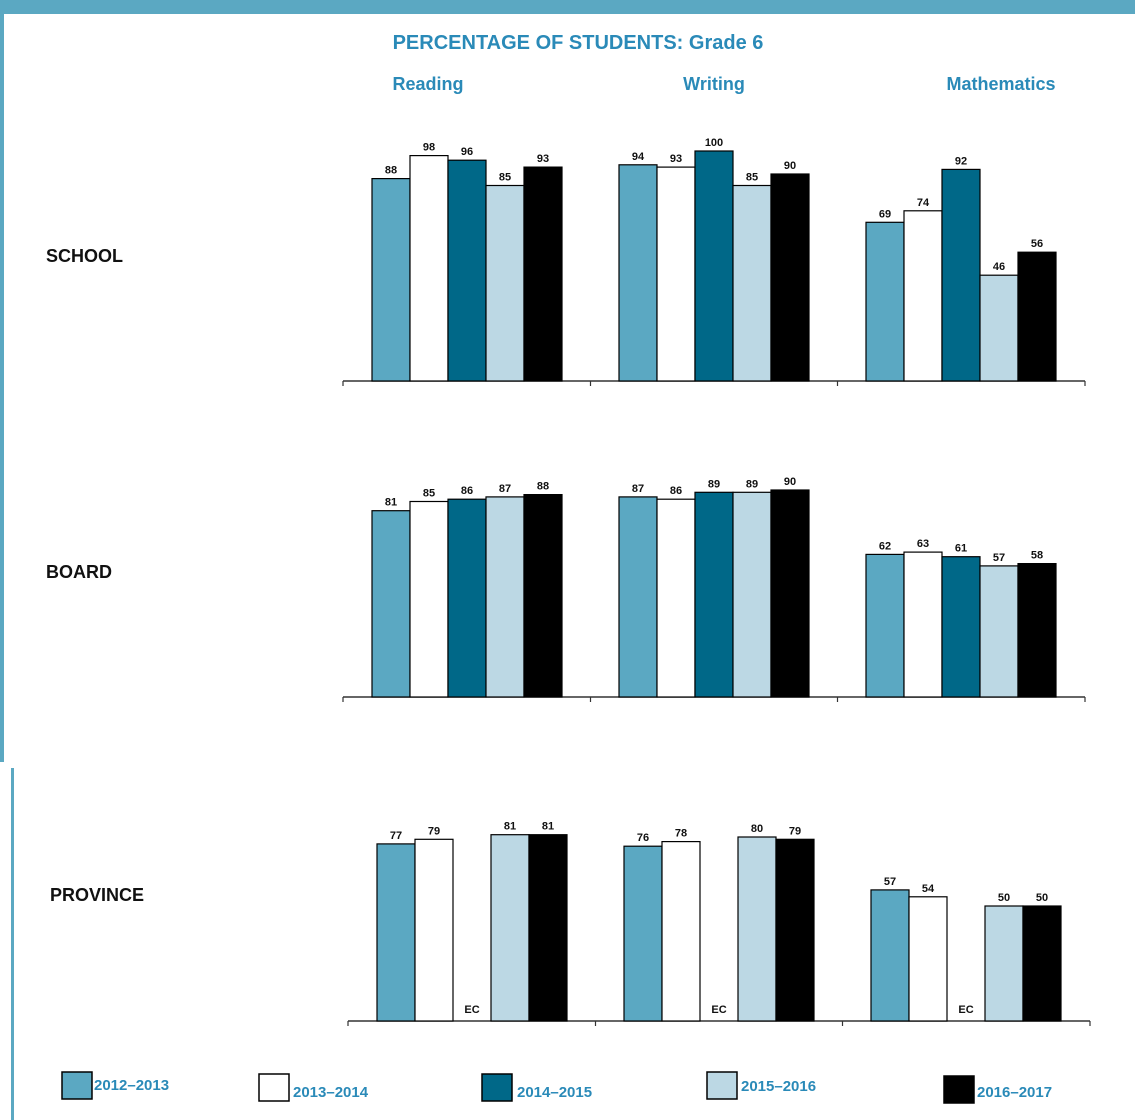 This screenshot has width=1135, height=1120. Describe the element at coordinates (790, 482) in the screenshot. I see `value-label-board-writing-2016-2017: 90` at that location.